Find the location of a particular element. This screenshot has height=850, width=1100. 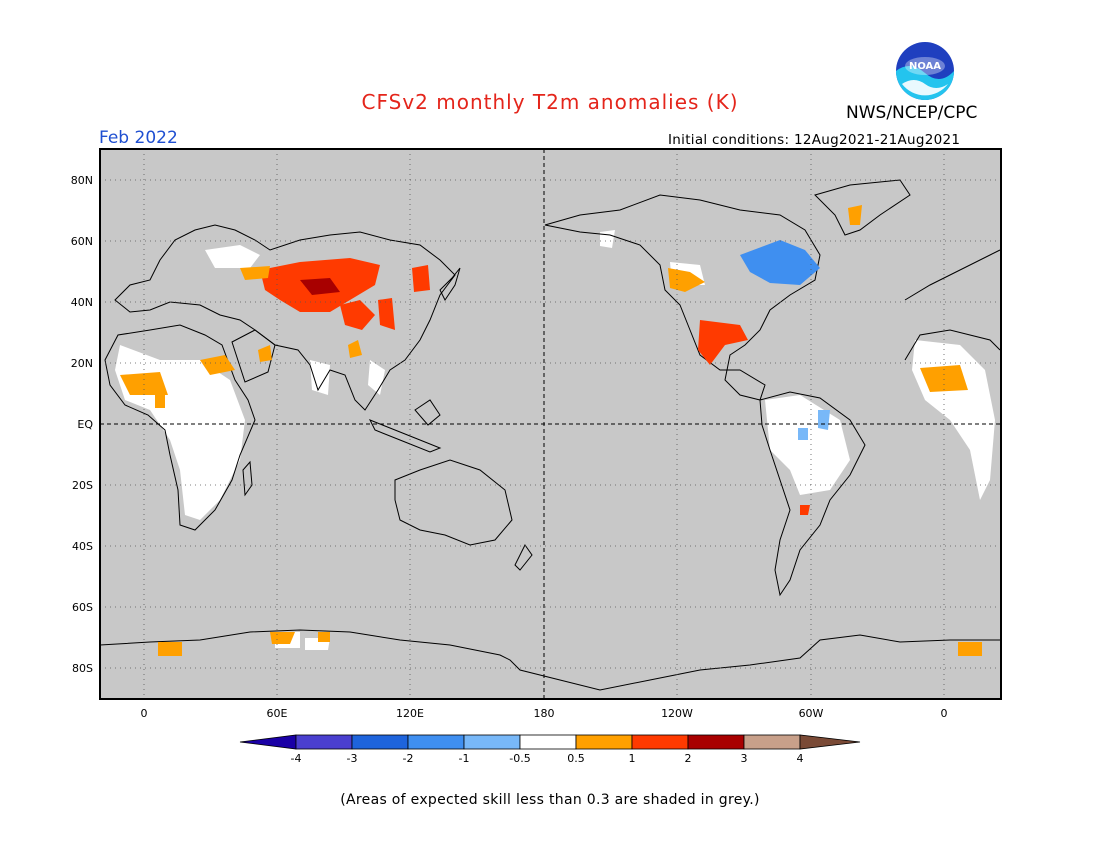

legend-label: -0.5 is located at coordinates (519, 758).